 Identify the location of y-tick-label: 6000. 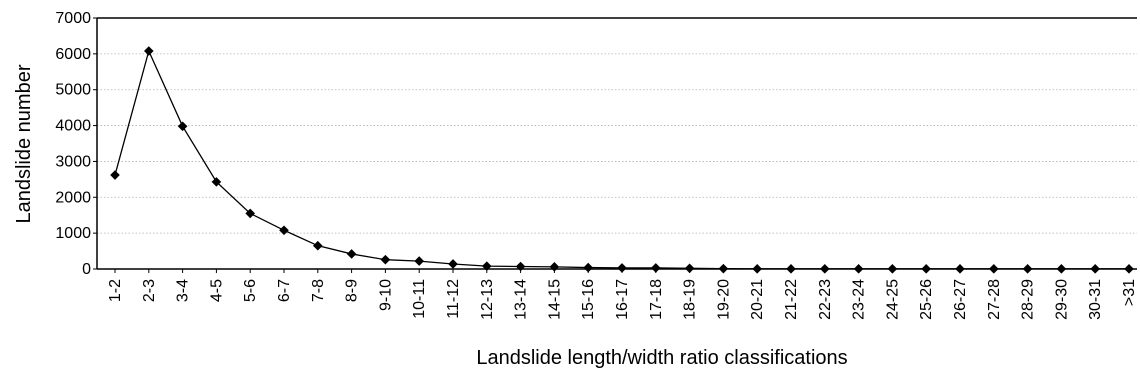
(73, 54).